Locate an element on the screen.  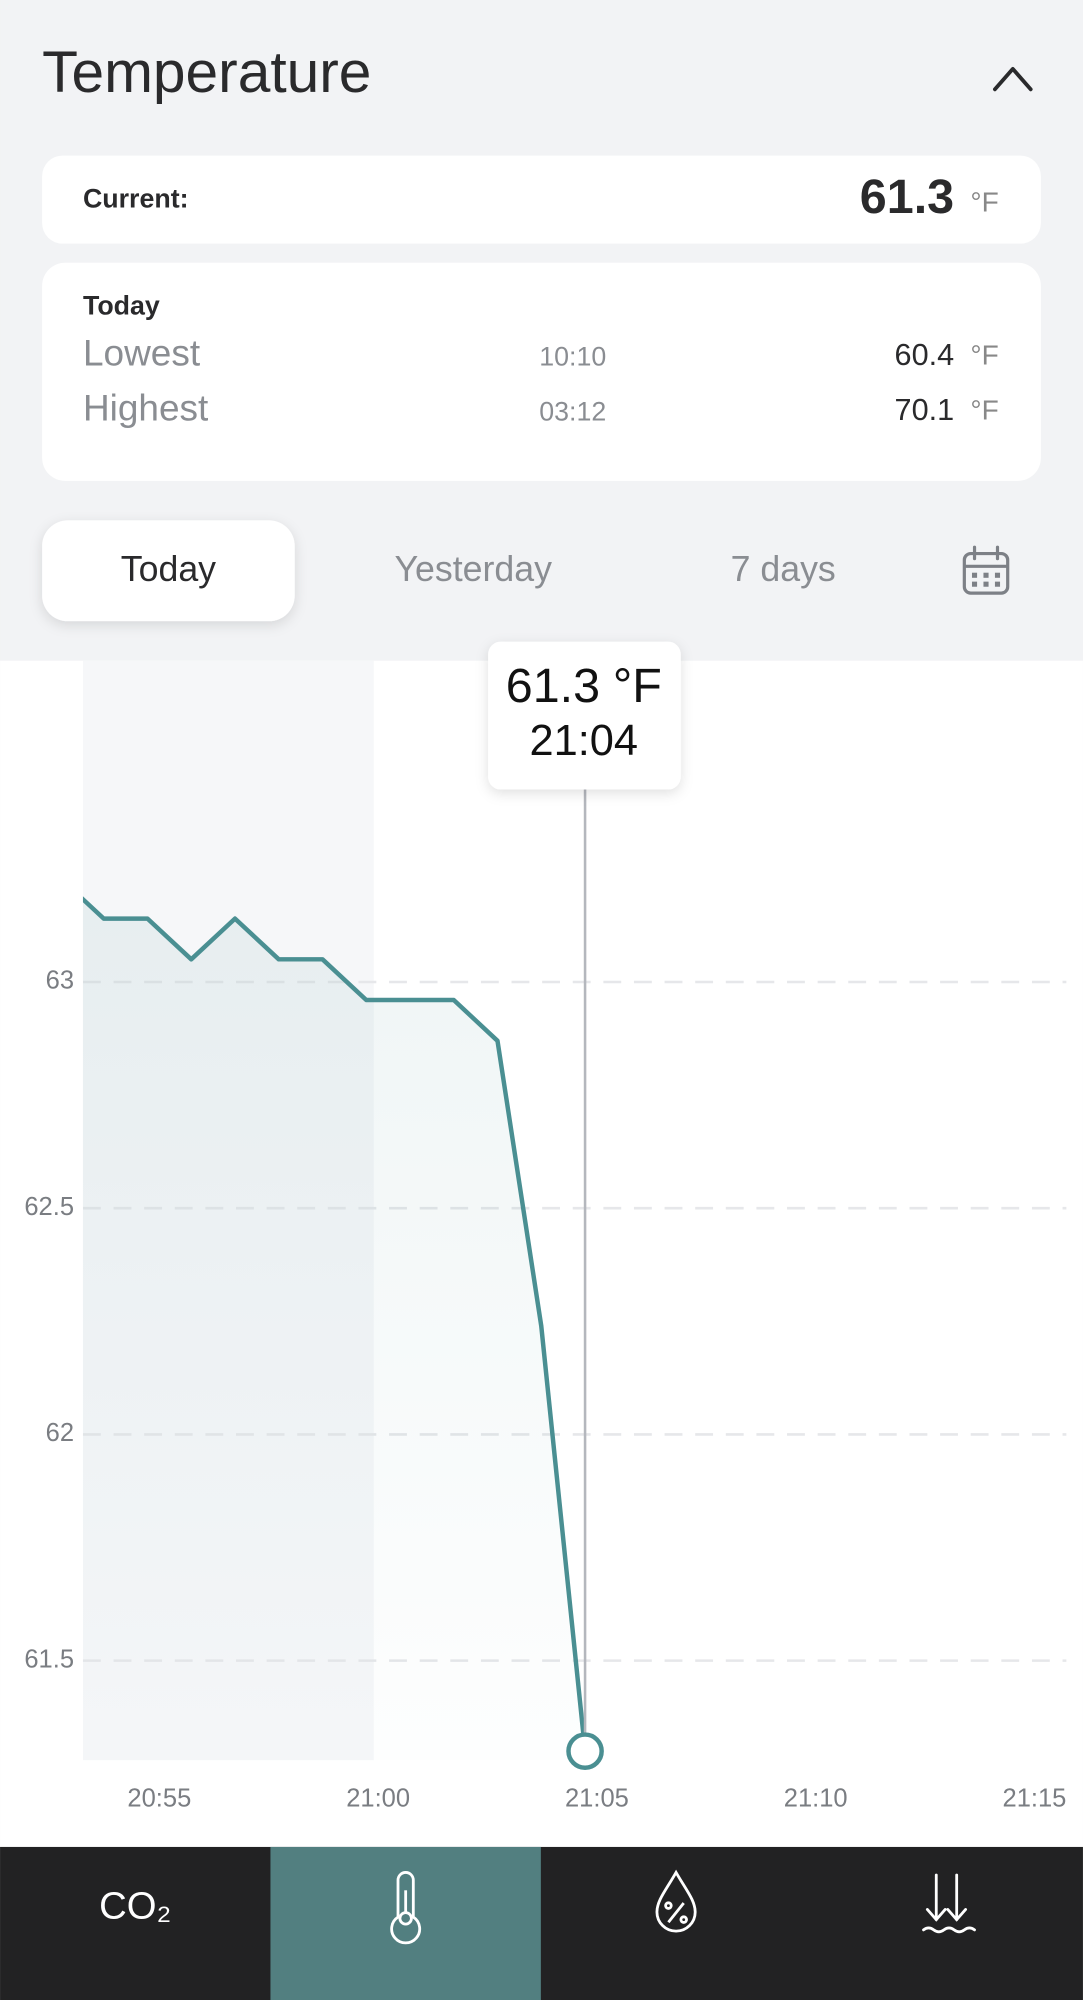
x-tick-label: 21:15 is located at coordinates (1035, 1798).